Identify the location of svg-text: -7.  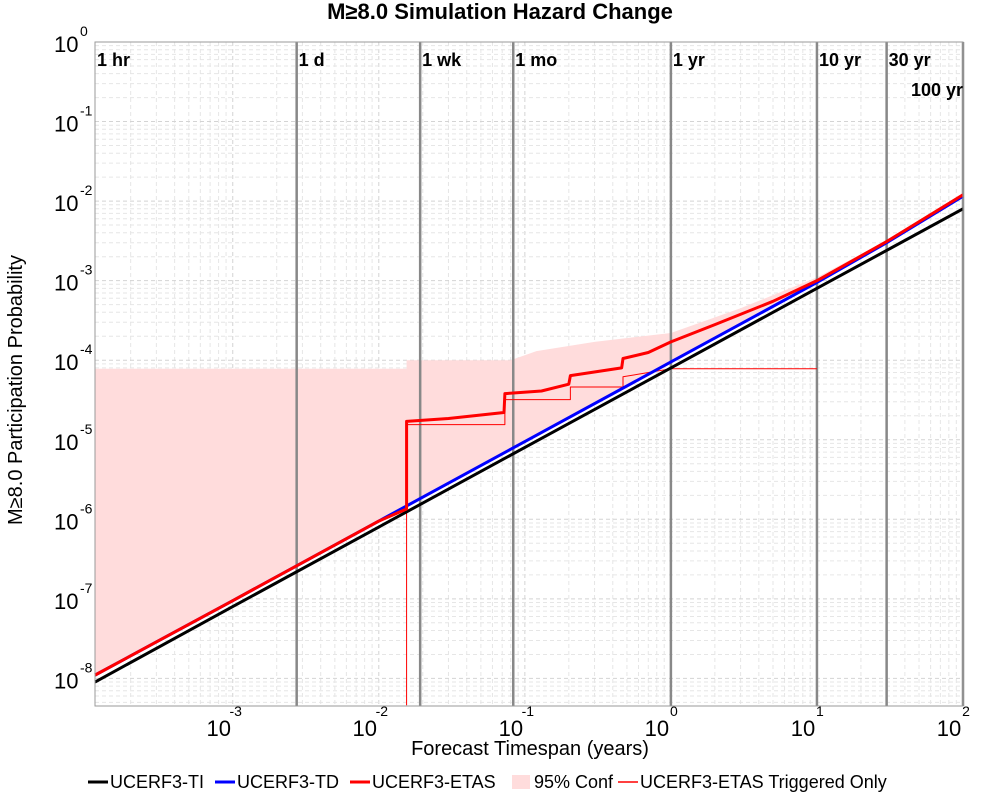
(86, 588).